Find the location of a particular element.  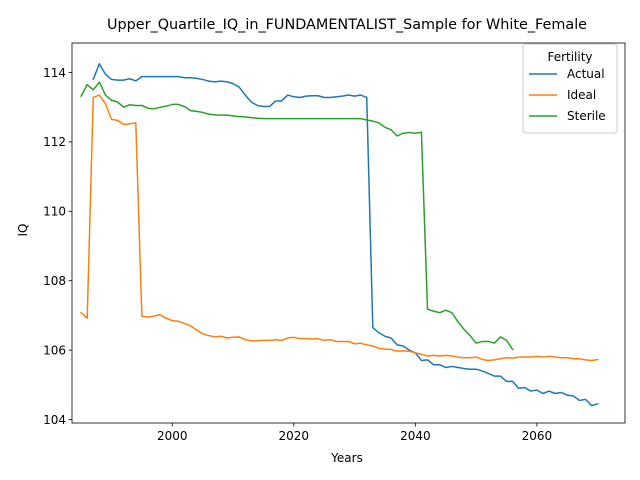

y-tick-label: 104 is located at coordinates (54, 420).